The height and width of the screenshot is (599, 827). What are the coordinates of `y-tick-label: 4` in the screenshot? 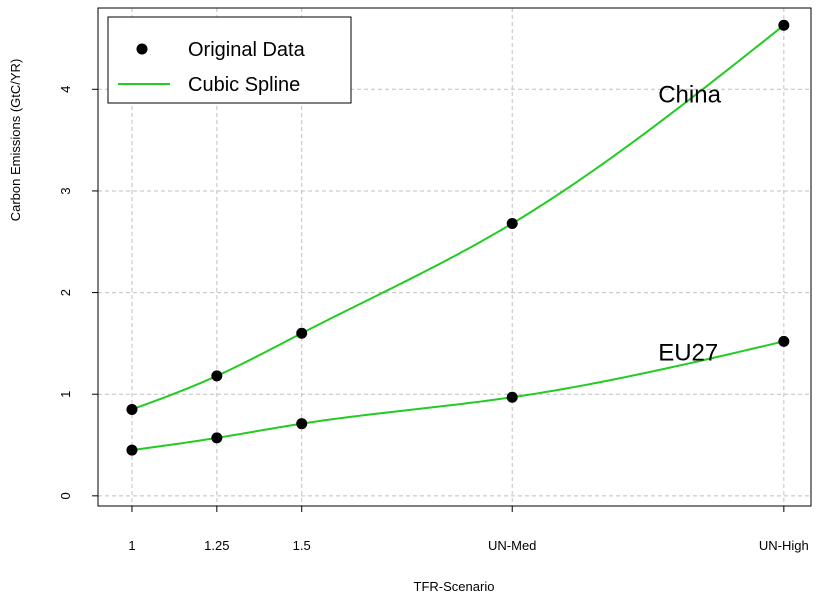 It's located at (65, 89).